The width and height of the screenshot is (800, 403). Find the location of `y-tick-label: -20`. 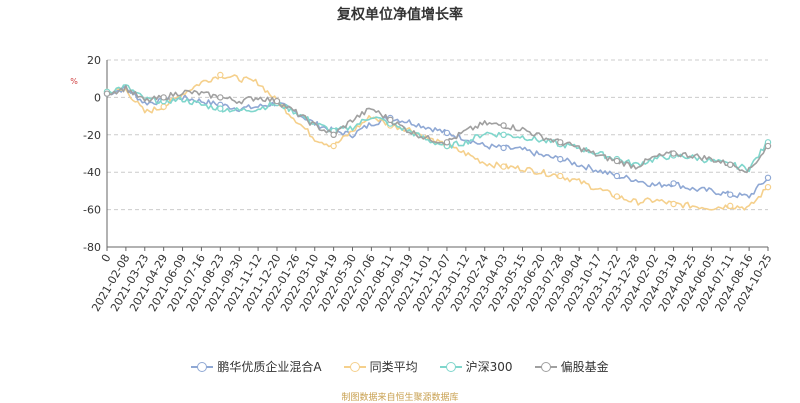

y-tick-label: -20 is located at coordinates (92, 135).